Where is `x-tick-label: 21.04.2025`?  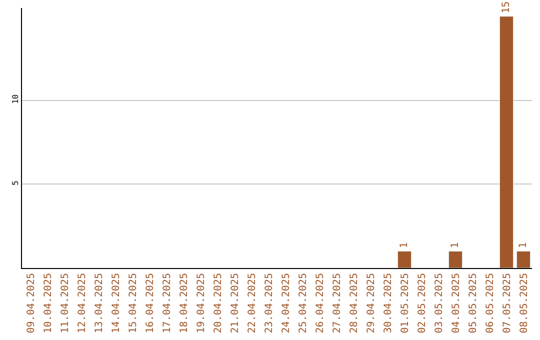
x-tick-label: 21.04.2025 is located at coordinates (235, 303).